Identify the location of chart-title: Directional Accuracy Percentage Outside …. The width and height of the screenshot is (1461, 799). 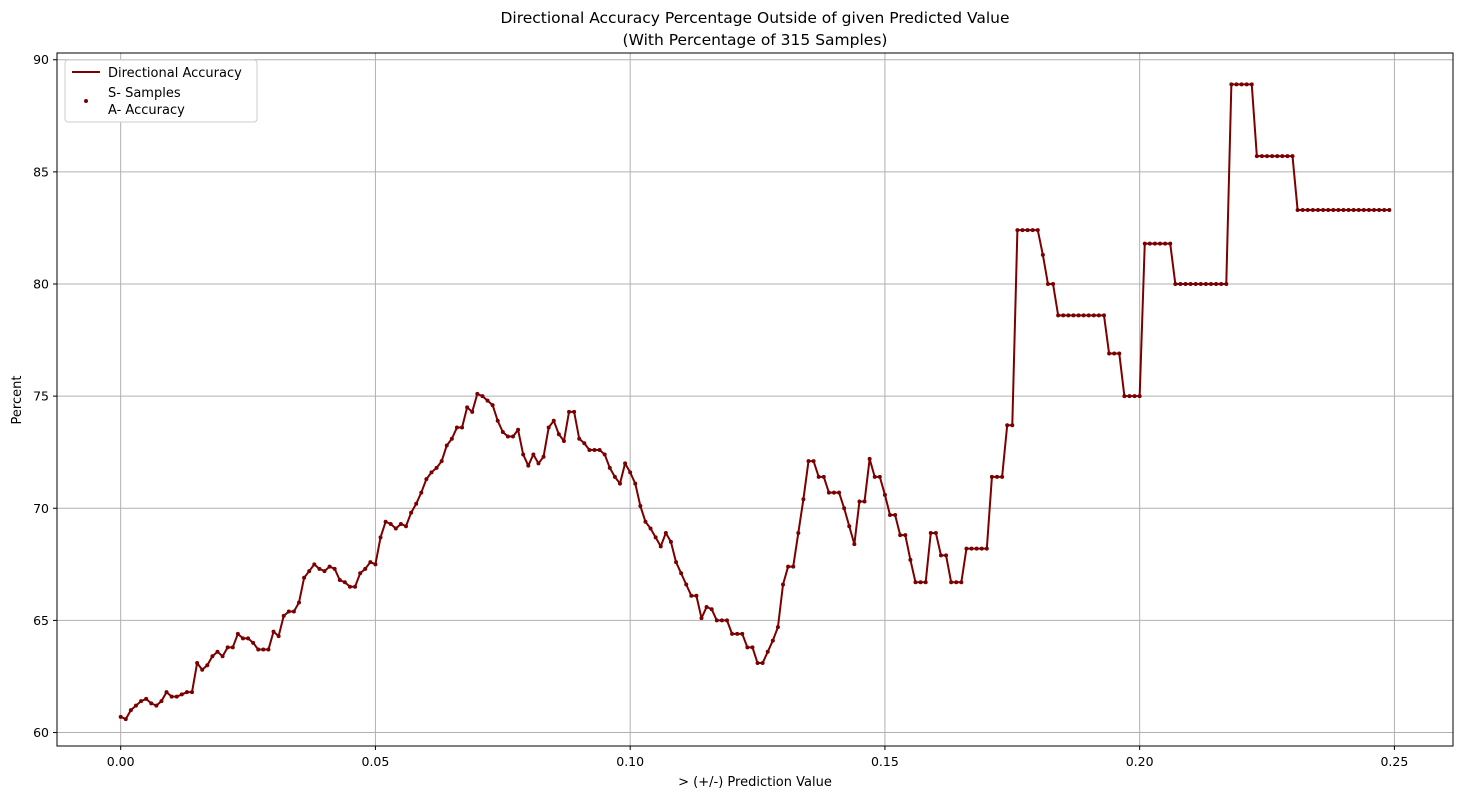
(754, 18).